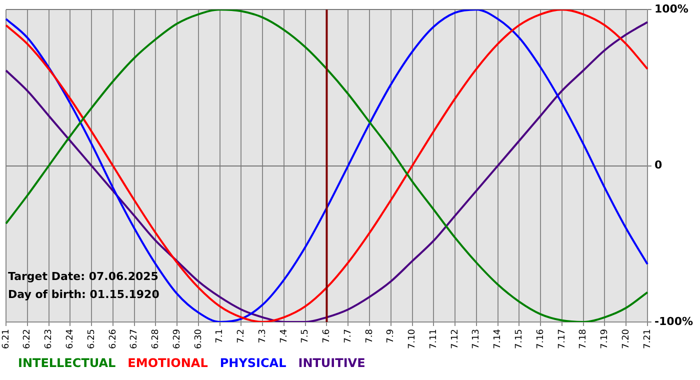  Describe the element at coordinates (519, 339) in the screenshot. I see `x-tick-label: 7.15` at that location.